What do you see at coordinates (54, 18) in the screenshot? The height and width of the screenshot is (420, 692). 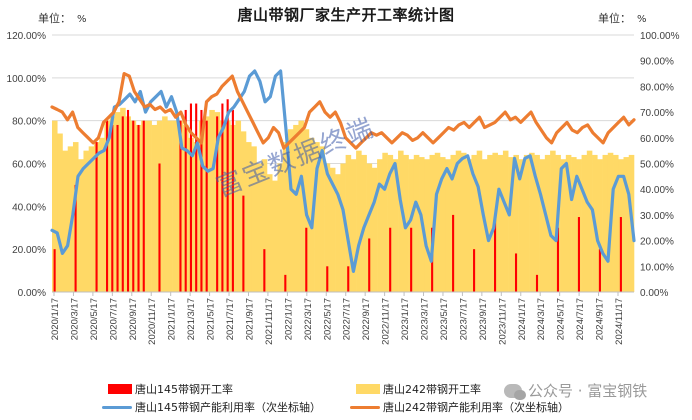 I see `left-unit-text: 单位：` at bounding box center [54, 18].